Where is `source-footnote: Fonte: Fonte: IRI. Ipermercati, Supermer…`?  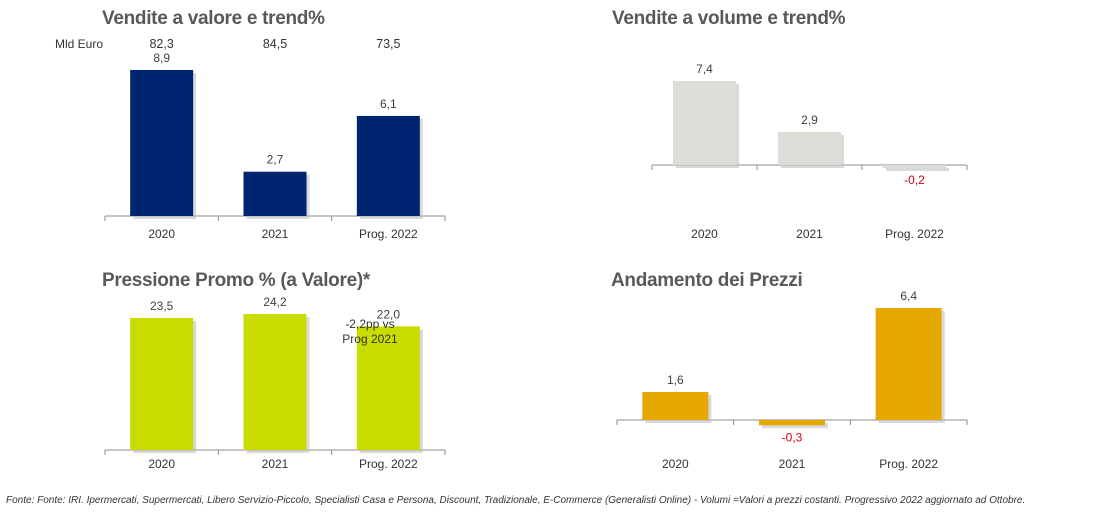
source-footnote: Fonte: Fonte: IRI. Ipermercati, Supermer… is located at coordinates (516, 500).